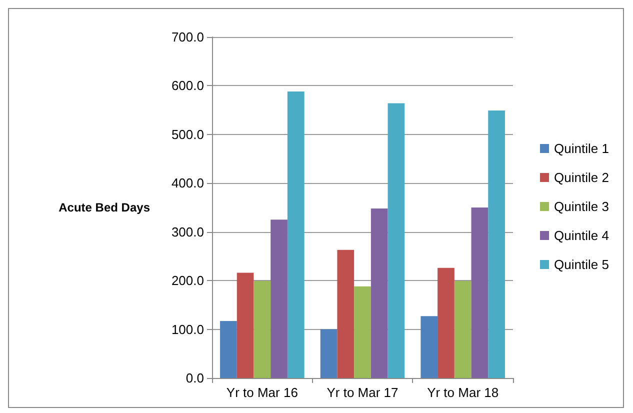  Describe the element at coordinates (581, 264) in the screenshot. I see `legend-label: Quintile 5` at that location.